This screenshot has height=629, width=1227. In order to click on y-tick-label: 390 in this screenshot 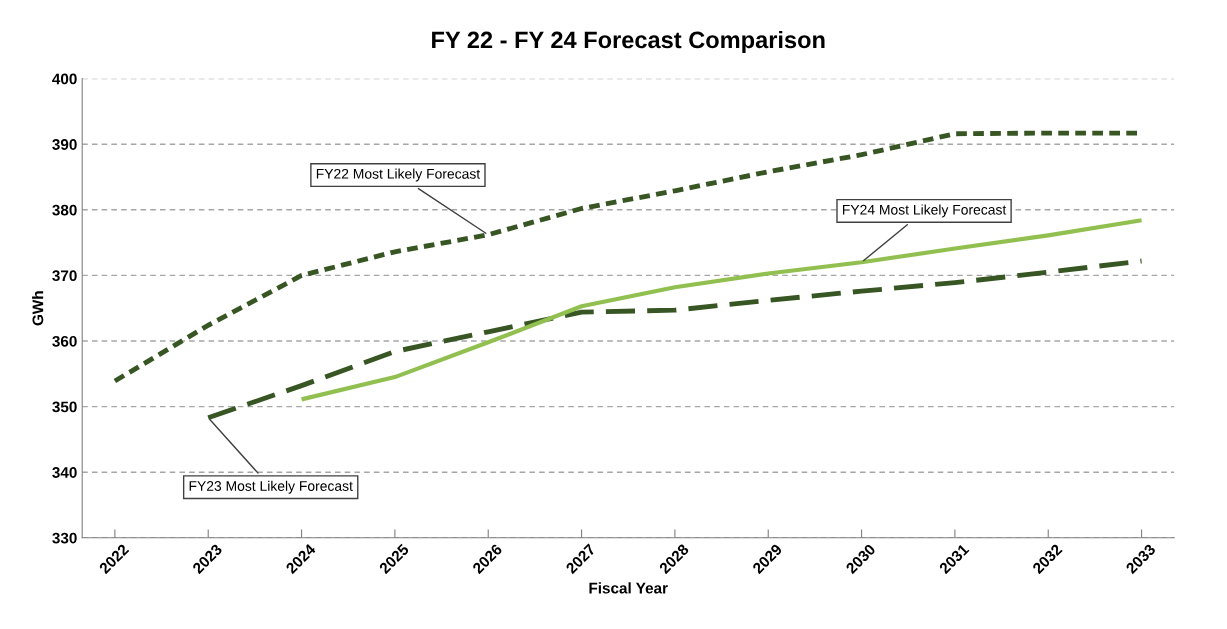, I will do `click(64, 144)`.